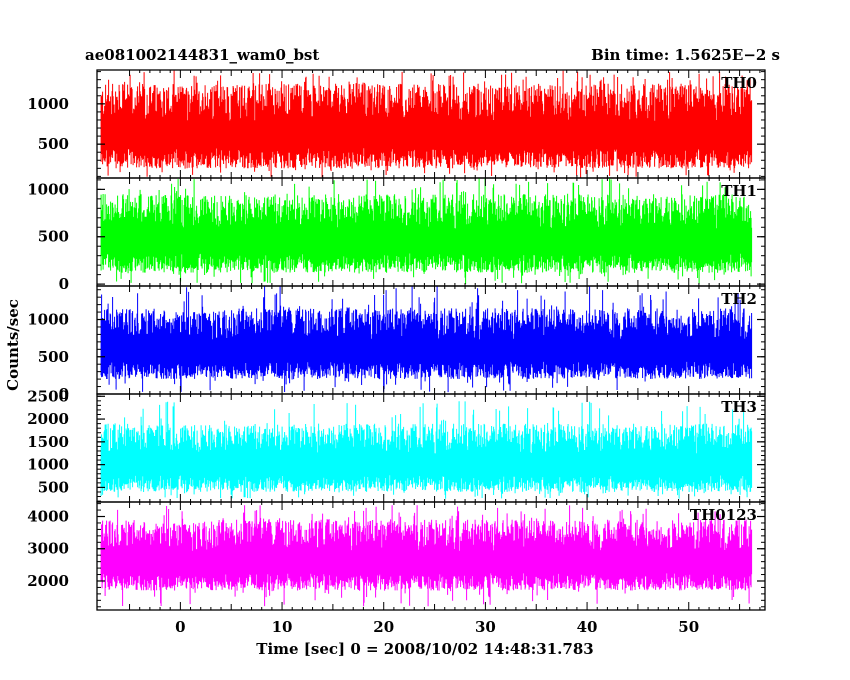 The height and width of the screenshot is (680, 850). I want to click on series-th0-trace, so click(426, 124).